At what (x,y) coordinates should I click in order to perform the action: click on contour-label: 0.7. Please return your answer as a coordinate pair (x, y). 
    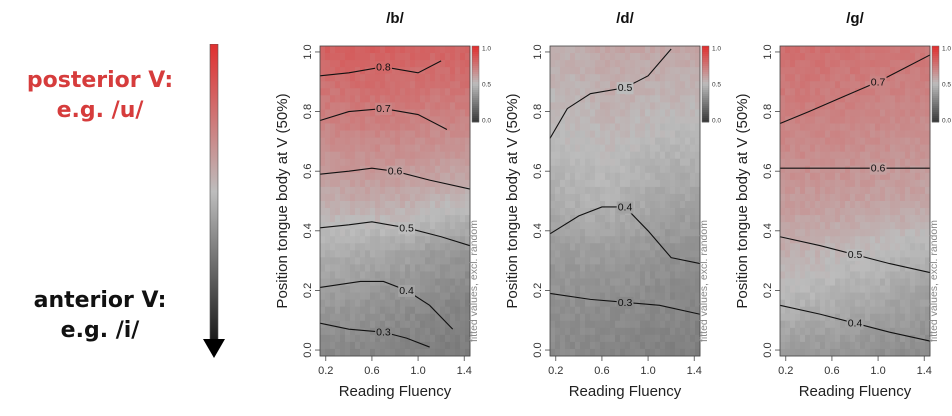
    Looking at the image, I should click on (878, 82).